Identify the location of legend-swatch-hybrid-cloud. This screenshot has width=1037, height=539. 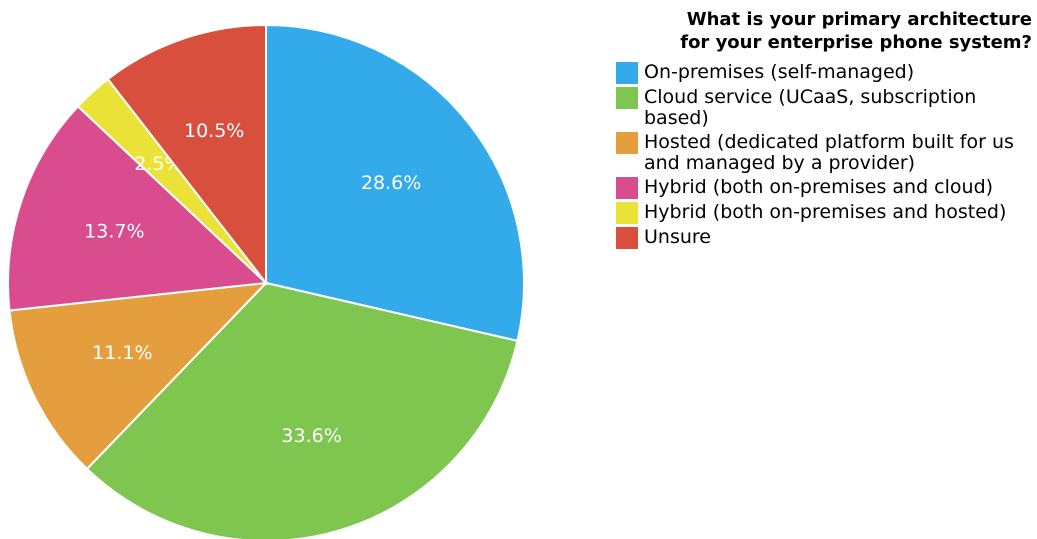
(627, 188).